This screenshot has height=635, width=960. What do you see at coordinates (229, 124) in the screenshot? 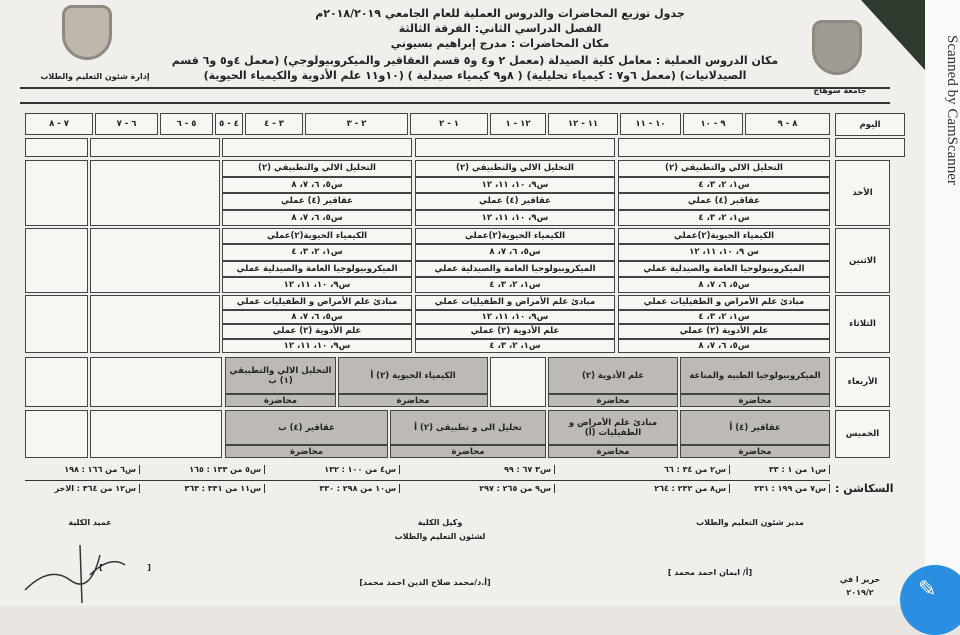
I see `time-header: ٤ - ٥` at bounding box center [229, 124].